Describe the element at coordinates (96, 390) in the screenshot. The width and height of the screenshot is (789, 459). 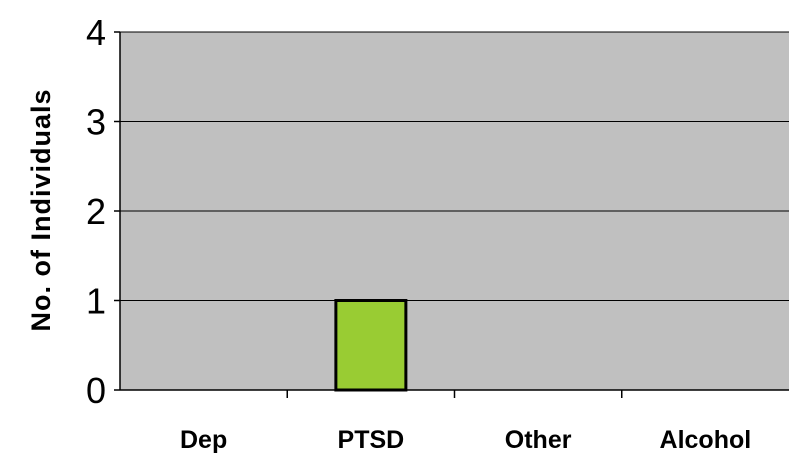
I see `y-tick-label: 0` at that location.